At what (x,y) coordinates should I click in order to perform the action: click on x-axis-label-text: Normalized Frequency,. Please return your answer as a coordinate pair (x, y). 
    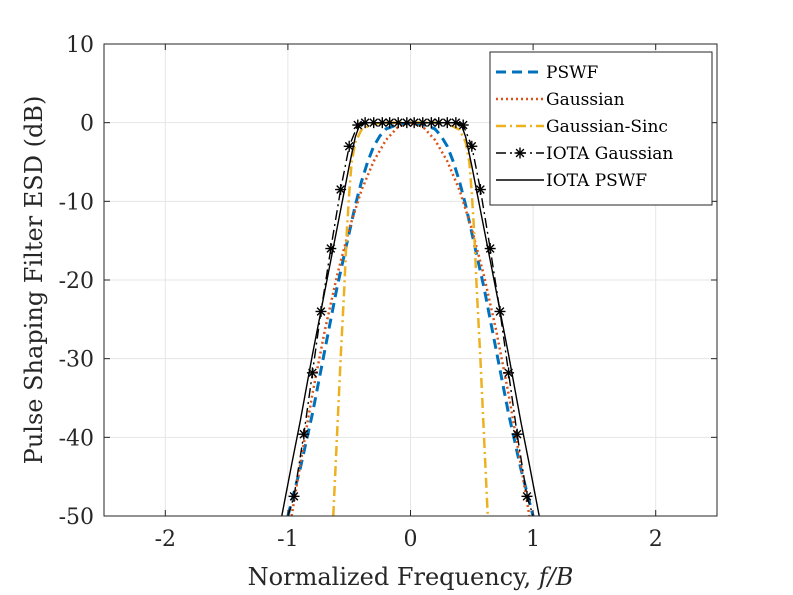
    Looking at the image, I should click on (393, 577).